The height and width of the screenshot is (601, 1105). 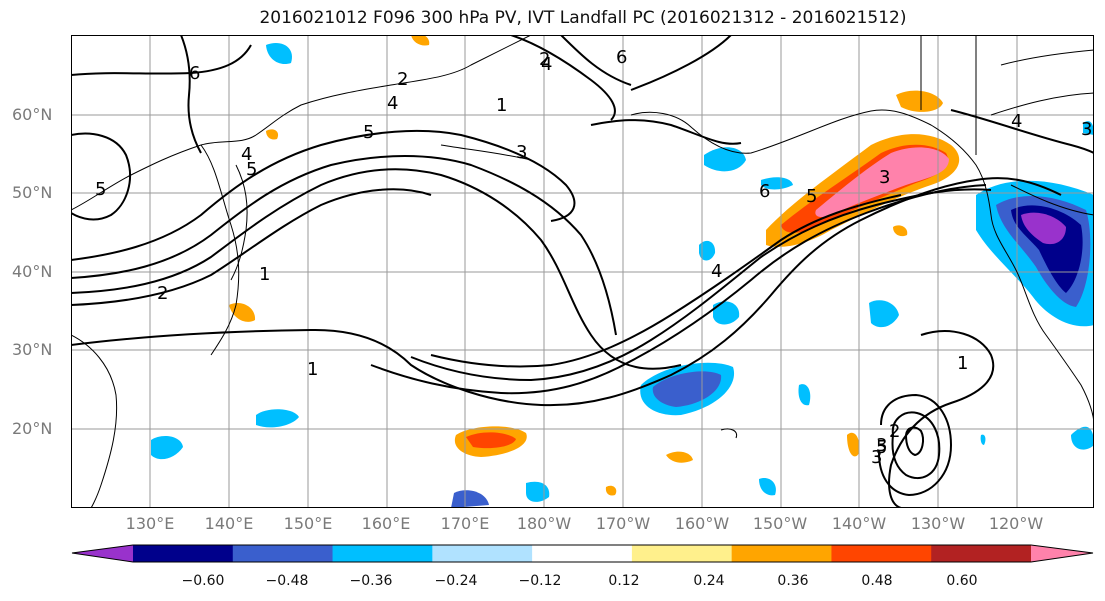 What do you see at coordinates (938, 523) in the screenshot?
I see `lon-label: 130°W` at bounding box center [938, 523].